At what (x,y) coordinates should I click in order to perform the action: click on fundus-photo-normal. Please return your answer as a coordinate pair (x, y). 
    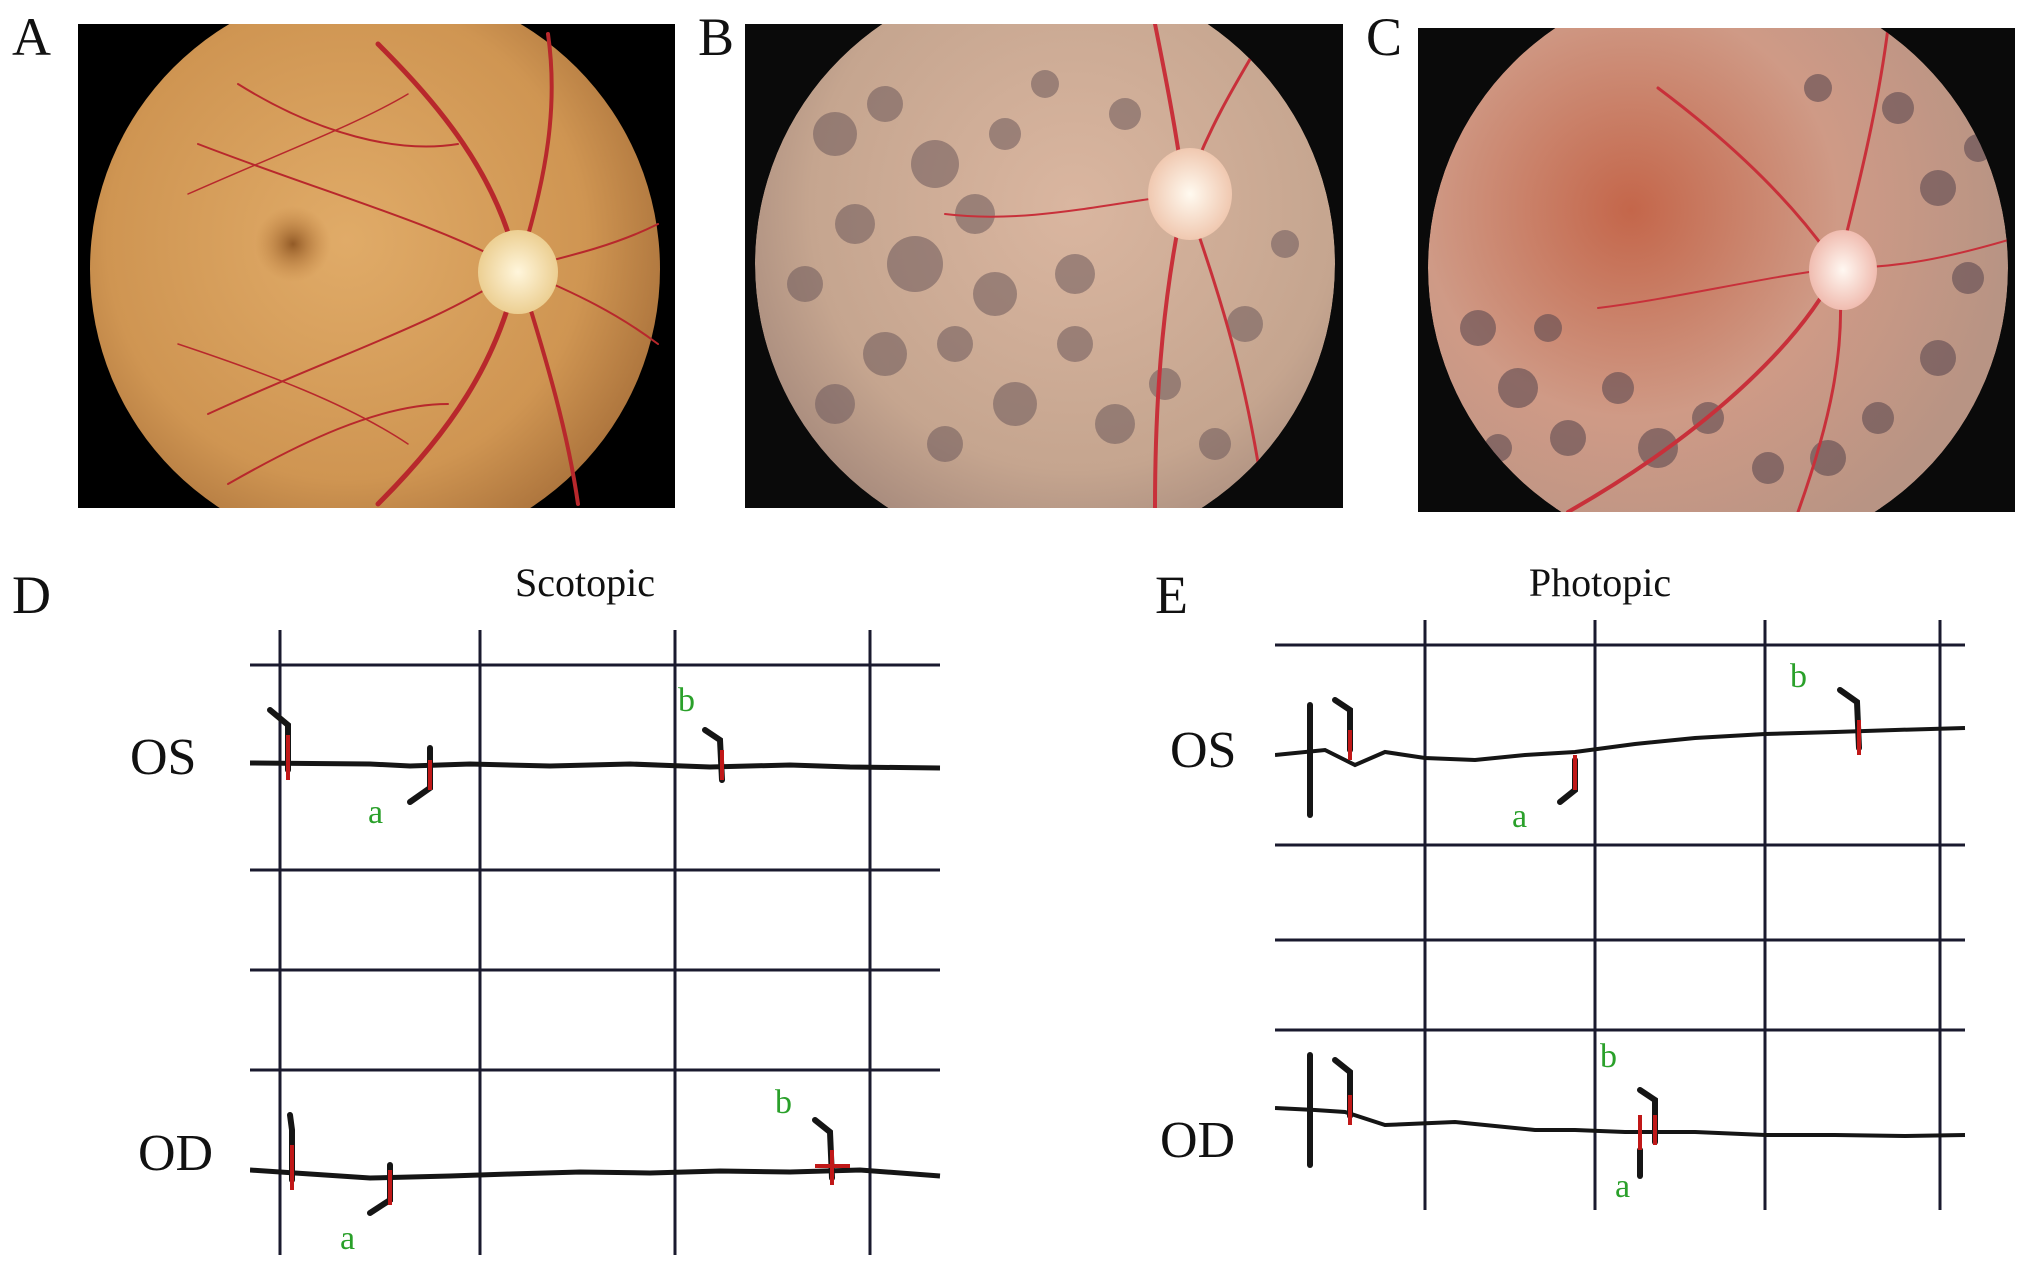
    Looking at the image, I should click on (376, 266).